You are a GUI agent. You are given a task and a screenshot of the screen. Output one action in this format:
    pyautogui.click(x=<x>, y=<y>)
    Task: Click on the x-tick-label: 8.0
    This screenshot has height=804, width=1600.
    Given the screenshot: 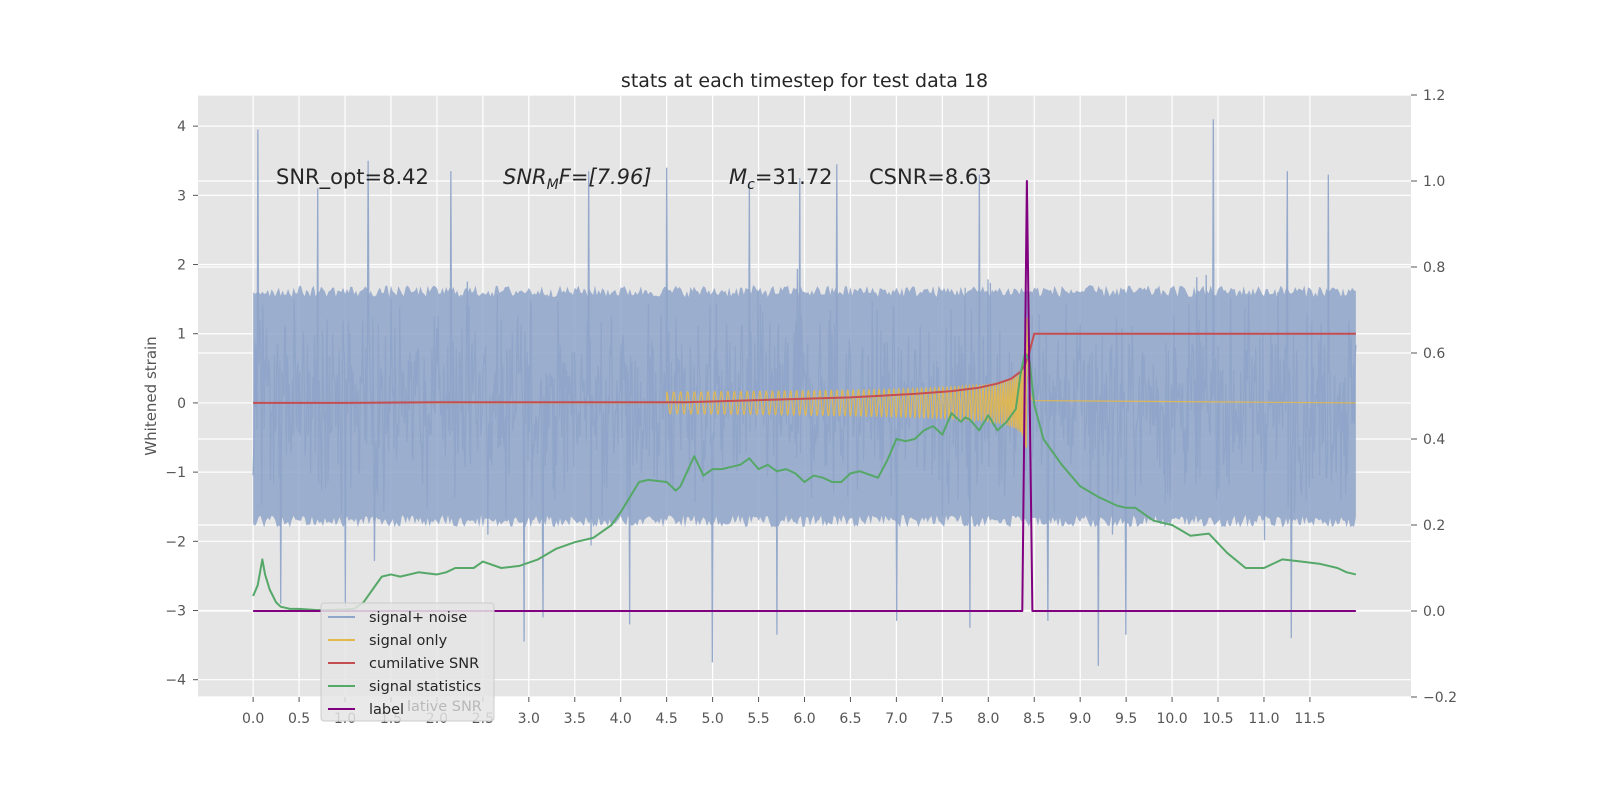 What is the action you would take?
    pyautogui.click(x=988, y=719)
    